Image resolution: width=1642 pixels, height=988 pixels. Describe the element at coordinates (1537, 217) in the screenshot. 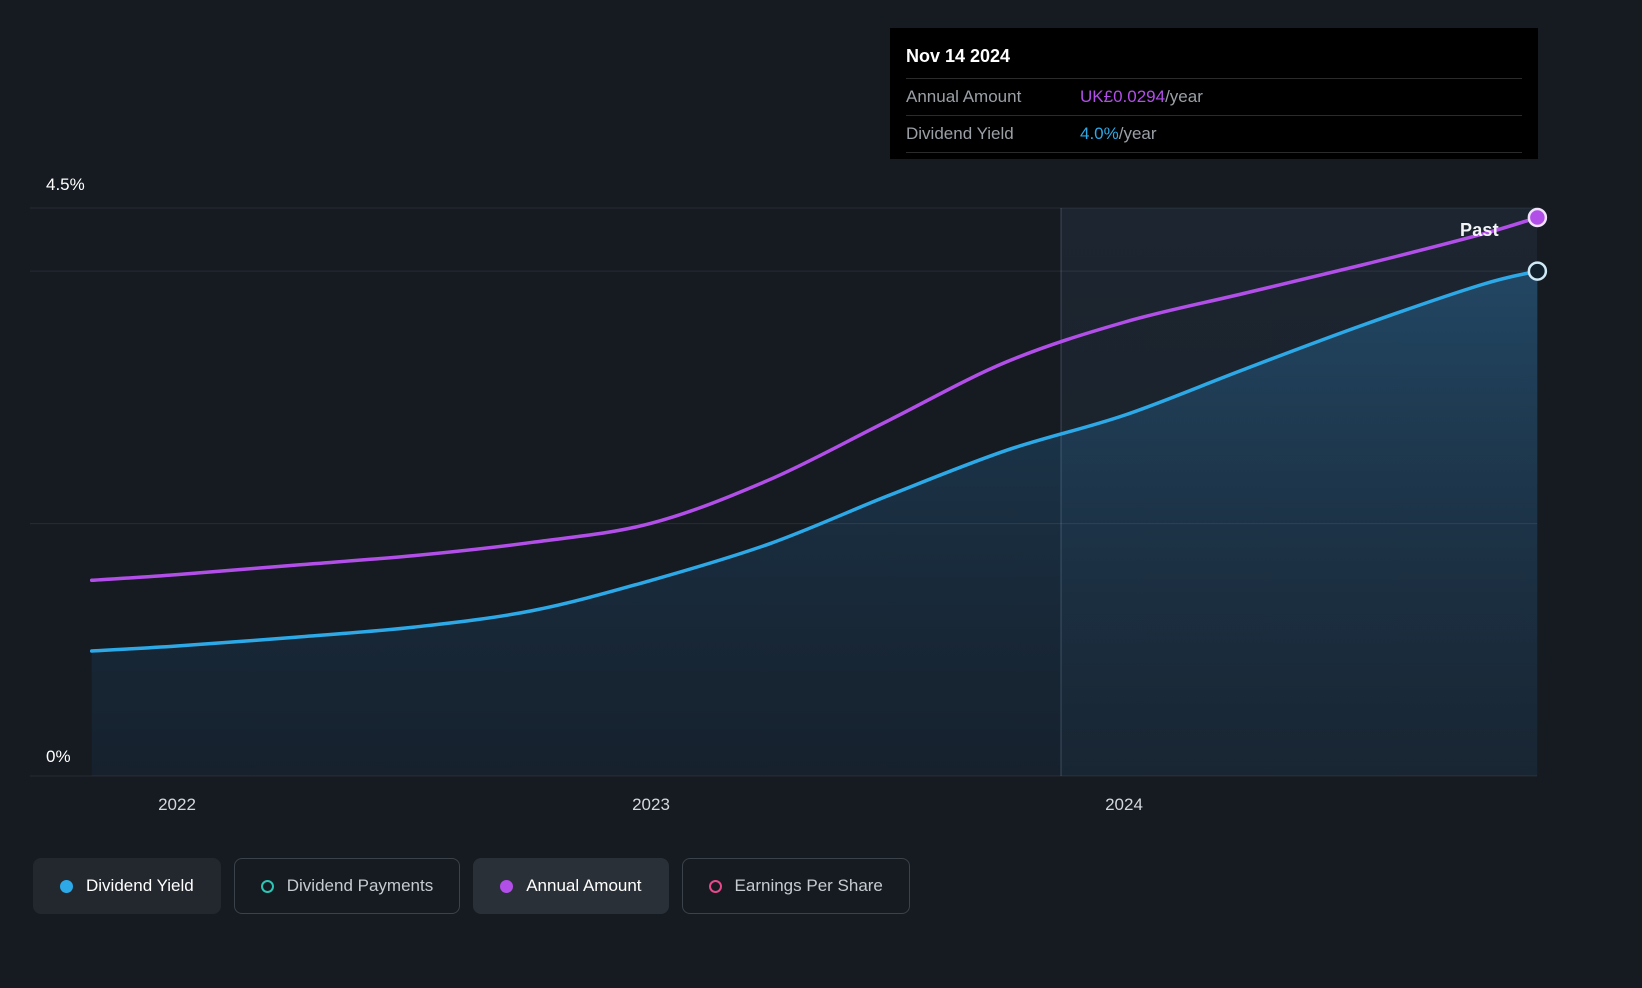

I see `annual-amount-endpoint-marker` at that location.